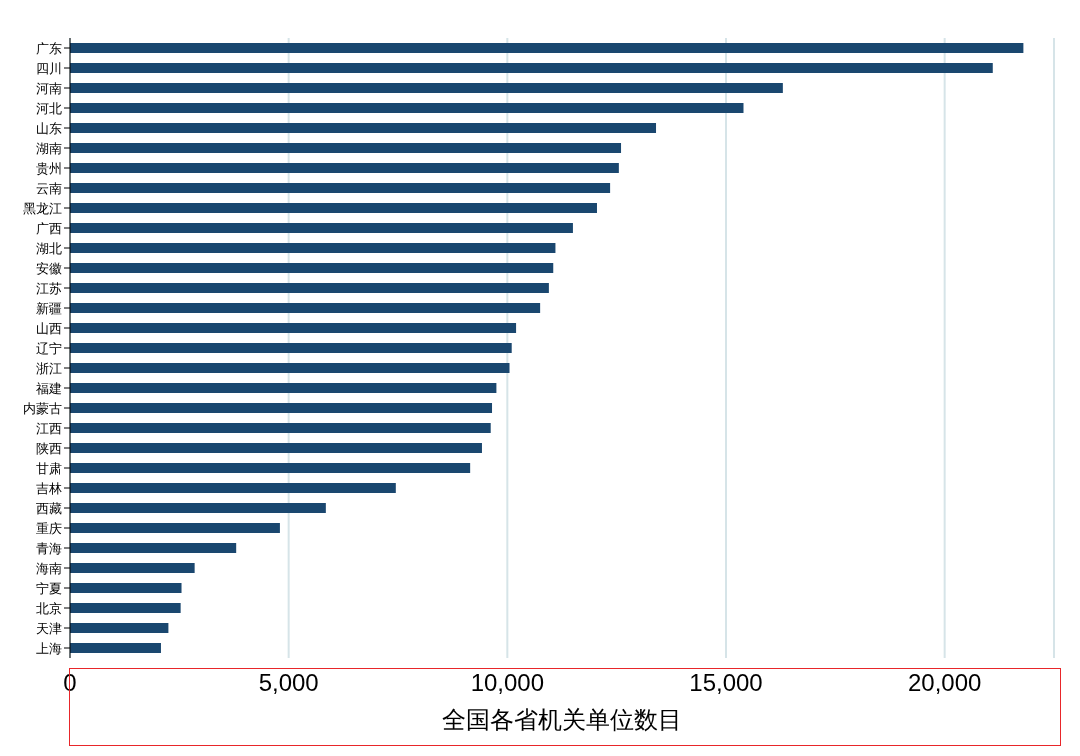 This screenshot has width=1080, height=756. Describe the element at coordinates (49, 148) in the screenshot. I see `y-tick-label: 湖南` at that location.